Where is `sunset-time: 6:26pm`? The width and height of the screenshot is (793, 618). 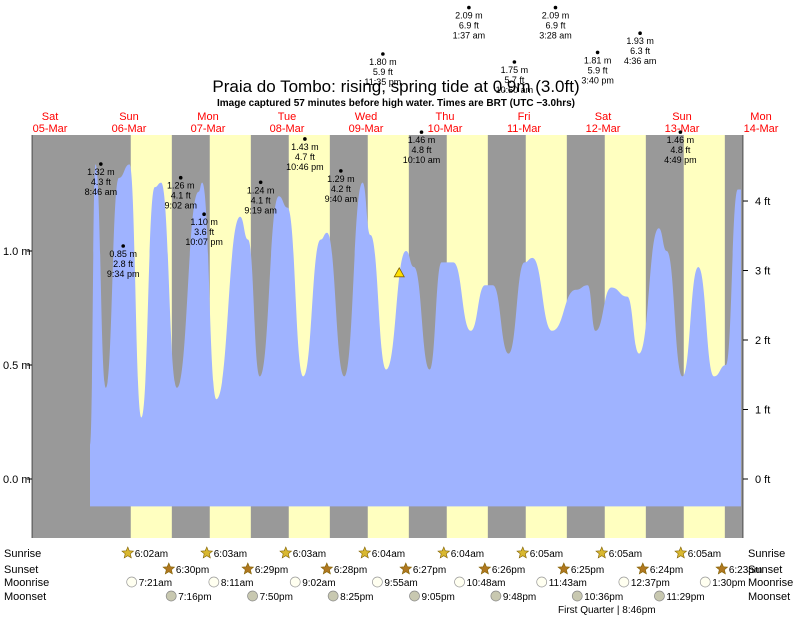
sunset-time: 6:26pm is located at coordinates (508, 570).